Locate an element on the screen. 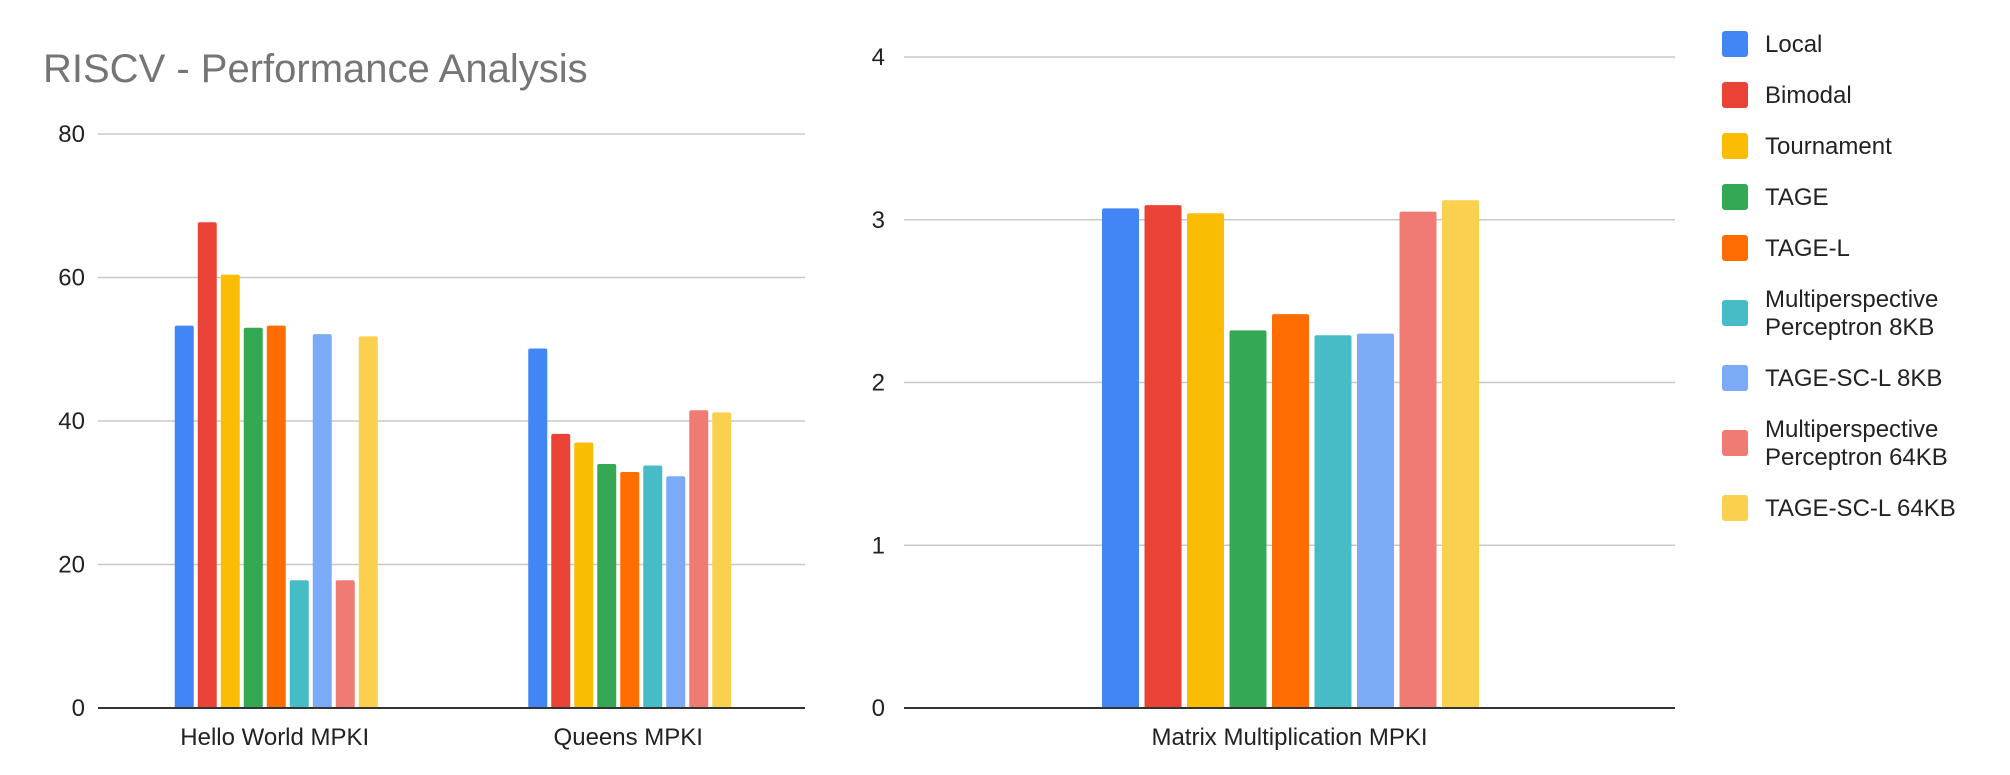 This screenshot has height=775, width=2010. bar-multiperspective-perceptron-8kb-matrix-multiplication-mpki is located at coordinates (1333, 521).